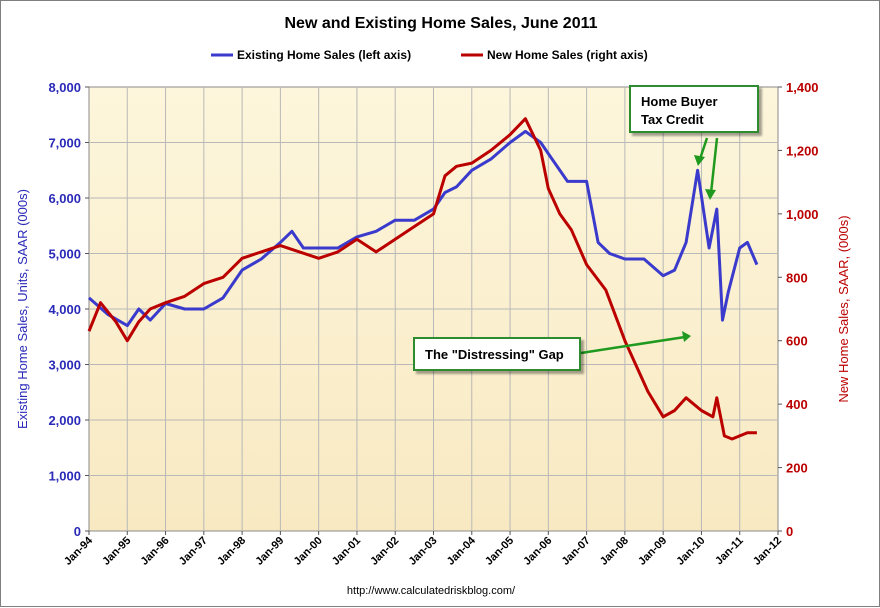  What do you see at coordinates (652, 551) in the screenshot?
I see `x-tick-label: Jan-09` at bounding box center [652, 551].